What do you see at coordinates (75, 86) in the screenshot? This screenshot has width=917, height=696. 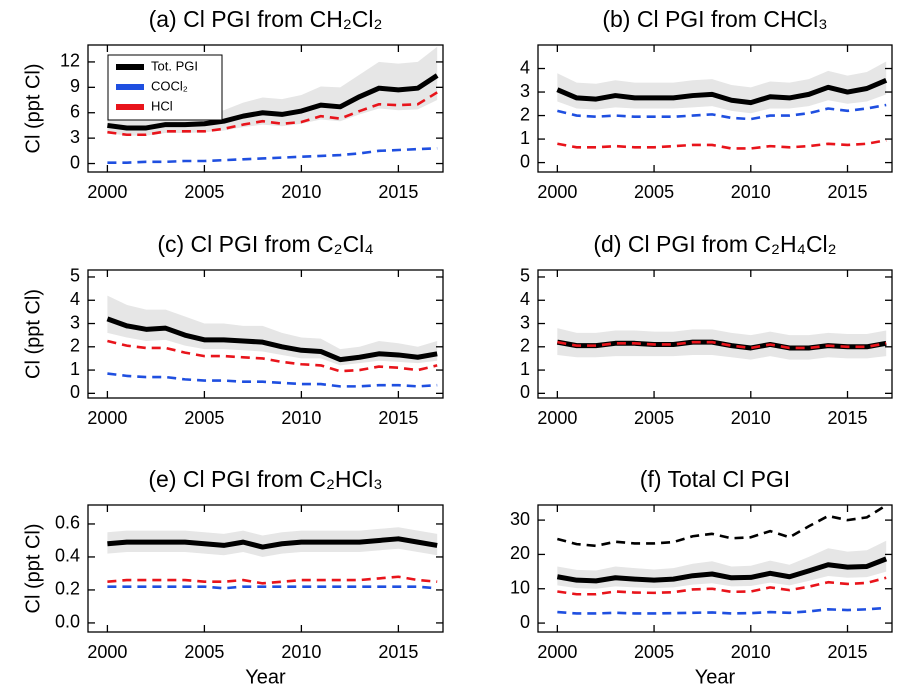 I see `y-tick-label: 9` at bounding box center [75, 86].